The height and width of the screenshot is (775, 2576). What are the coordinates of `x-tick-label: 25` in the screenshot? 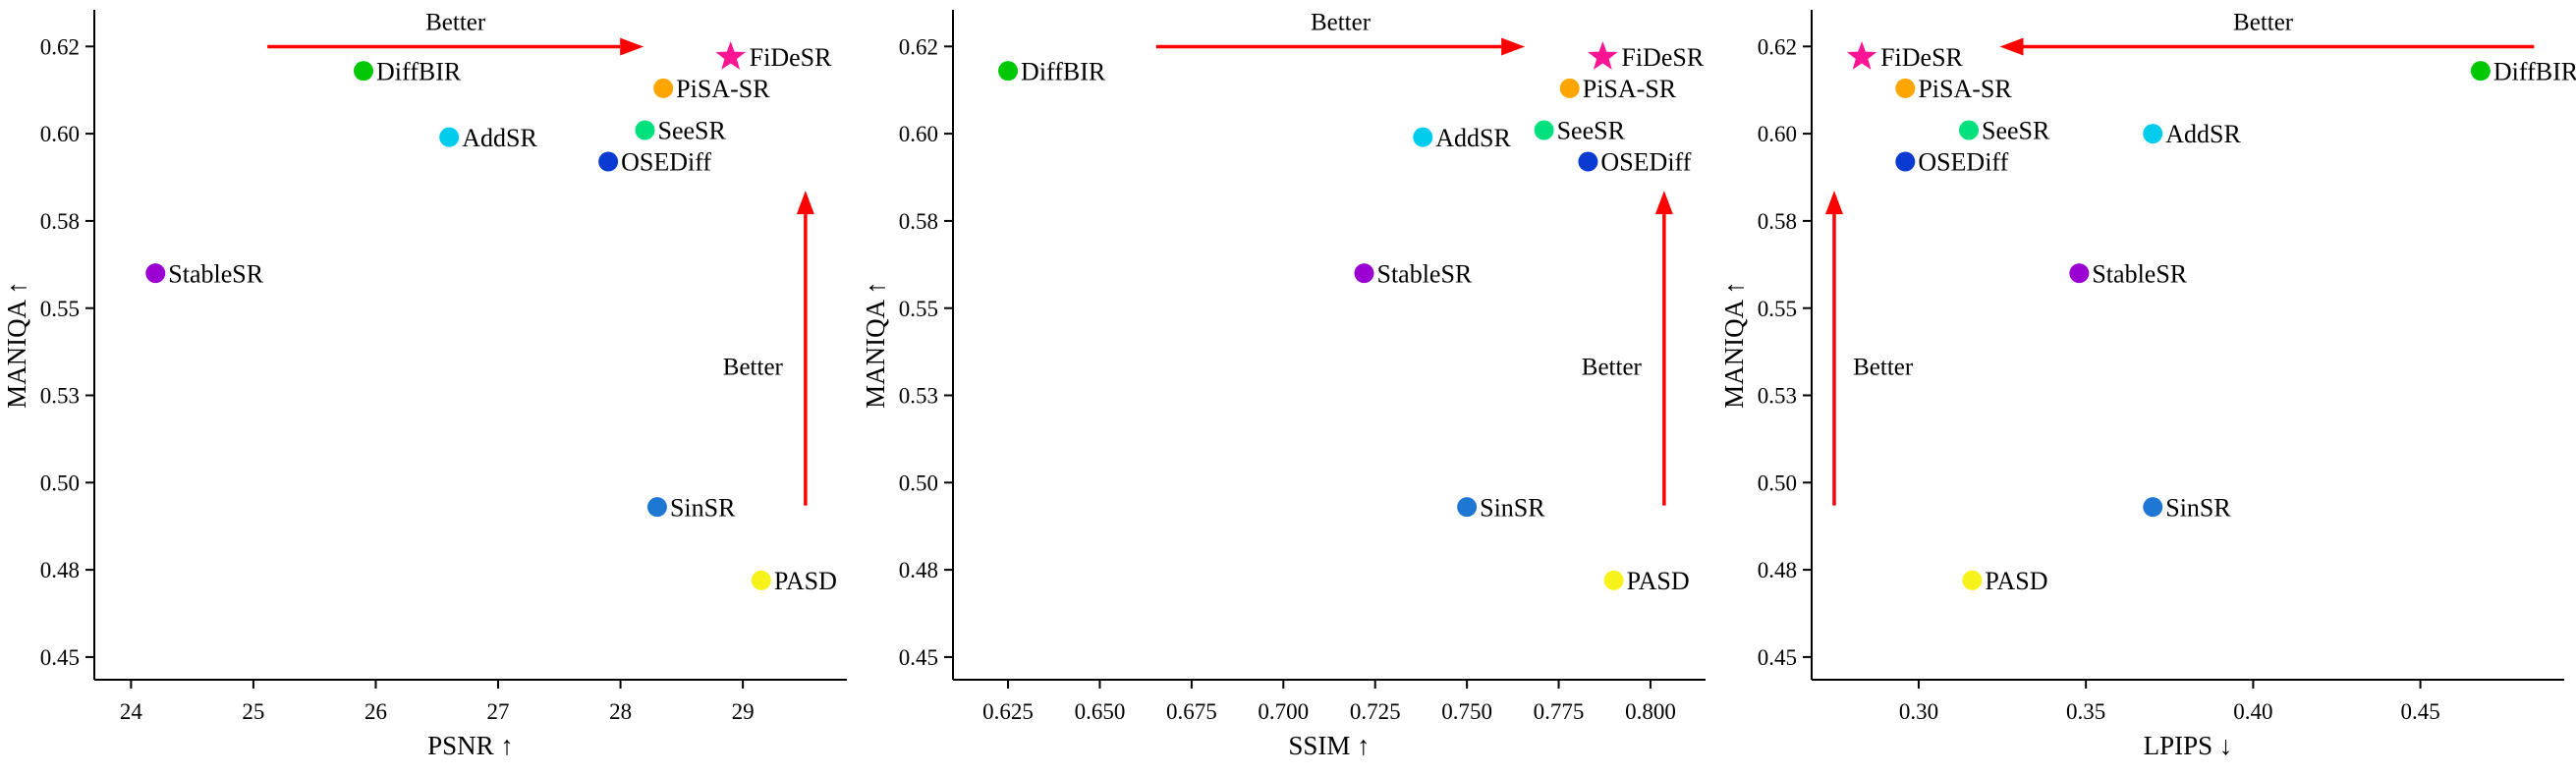 It's located at (253, 711).